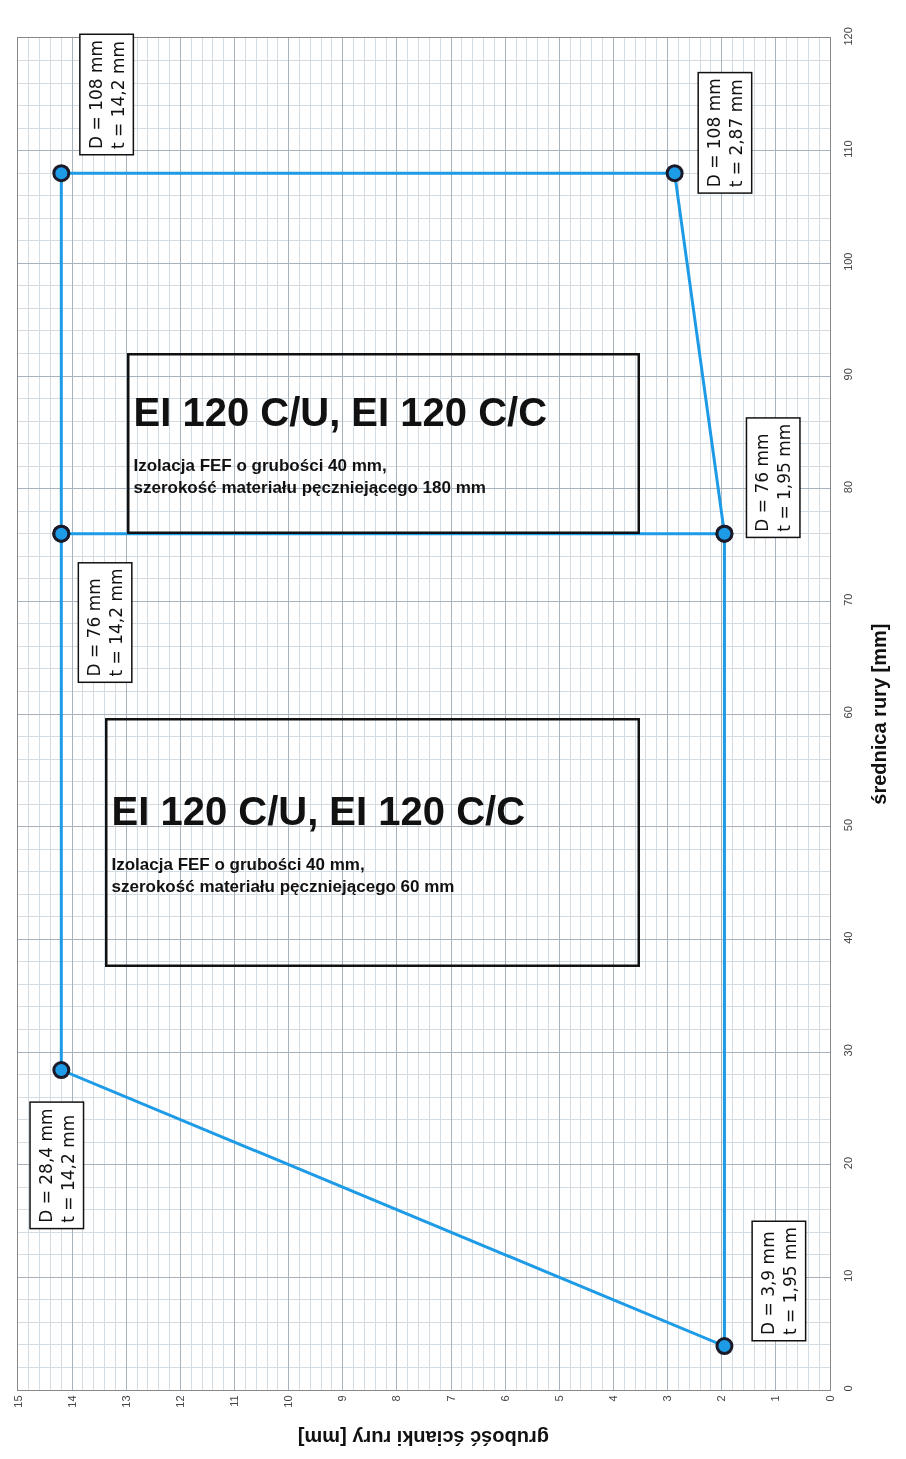  I want to click on y-tick-label: 30, so click(848, 1050).